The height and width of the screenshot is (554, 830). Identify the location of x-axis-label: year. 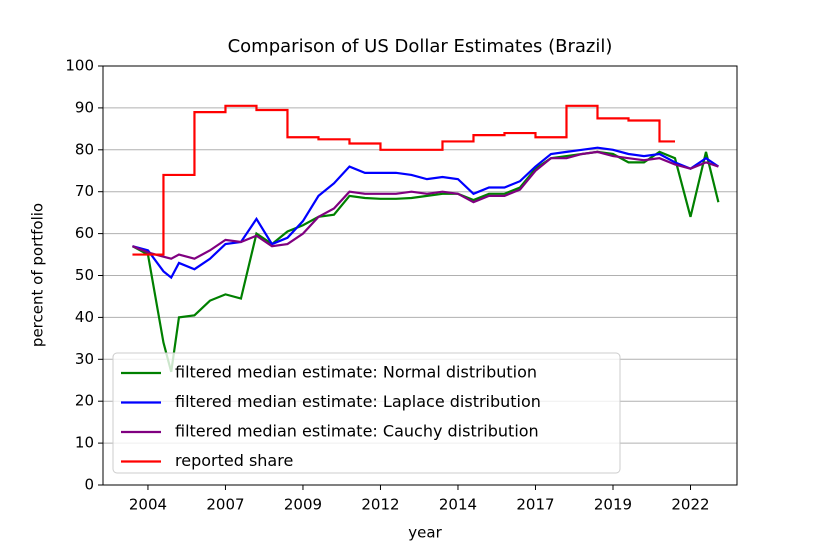
(425, 533).